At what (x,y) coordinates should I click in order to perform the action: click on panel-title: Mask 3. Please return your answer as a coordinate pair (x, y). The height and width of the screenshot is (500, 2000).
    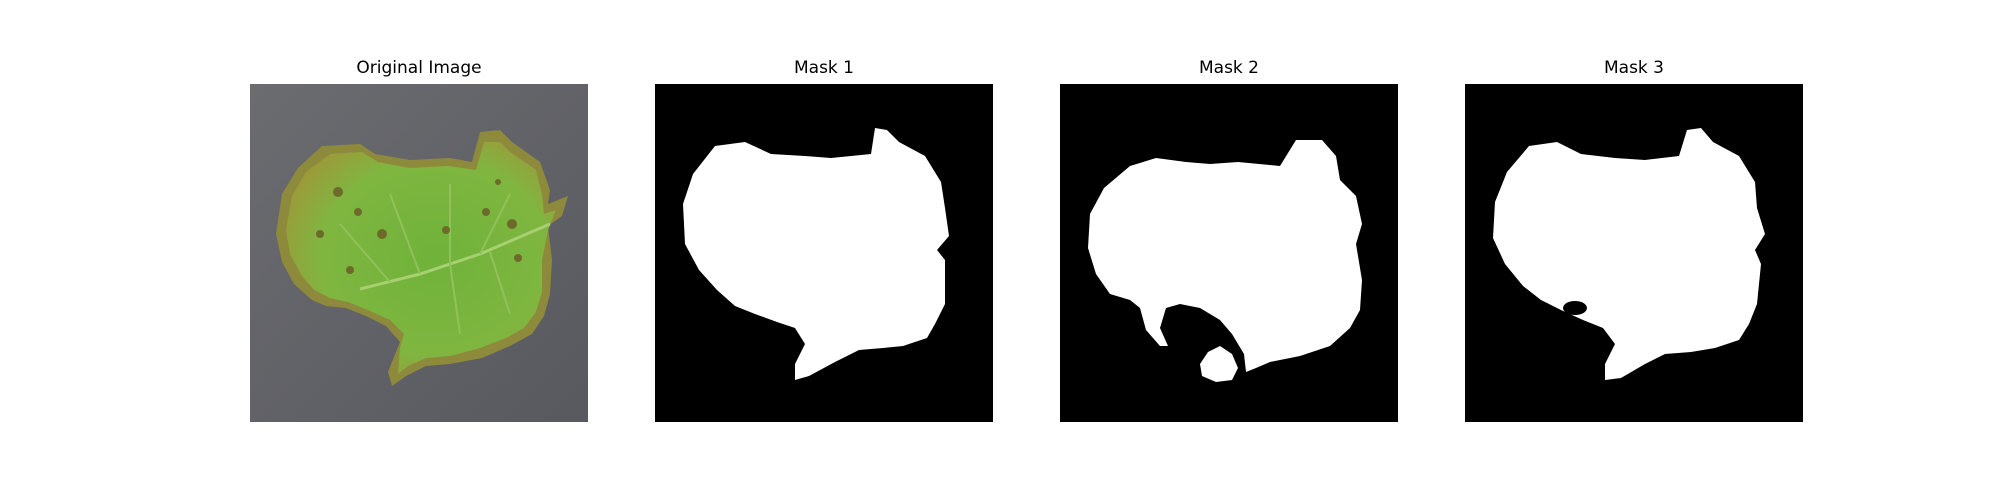
    Looking at the image, I should click on (1633, 68).